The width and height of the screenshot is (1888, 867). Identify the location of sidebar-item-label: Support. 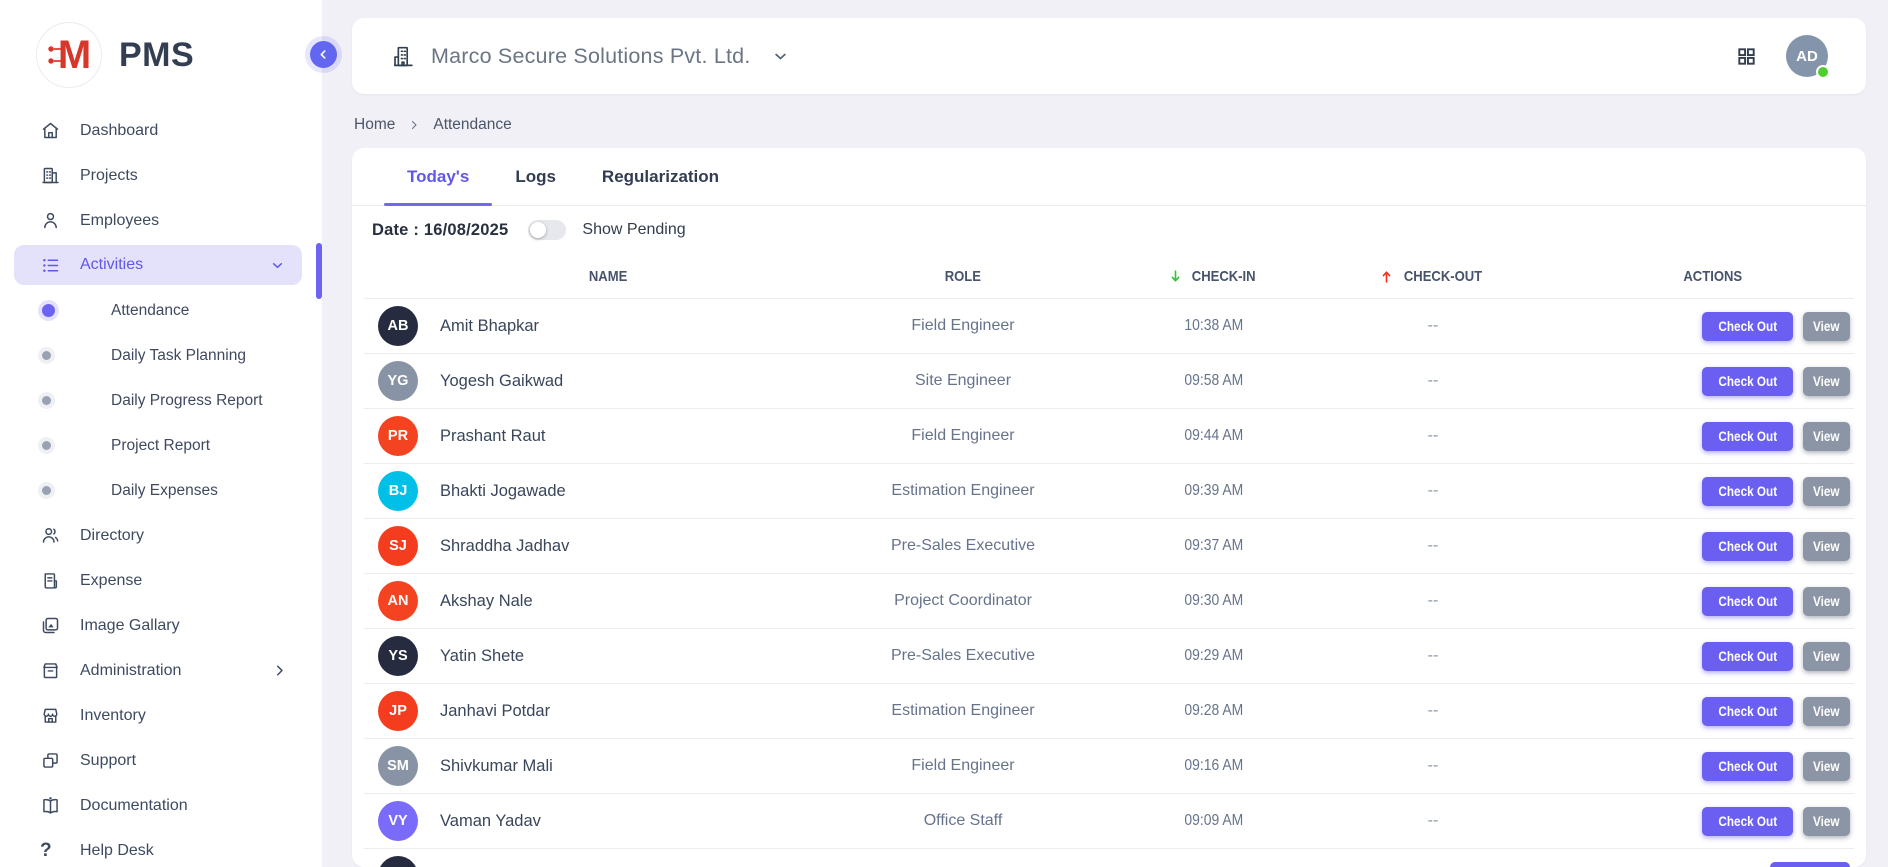
(108, 760).